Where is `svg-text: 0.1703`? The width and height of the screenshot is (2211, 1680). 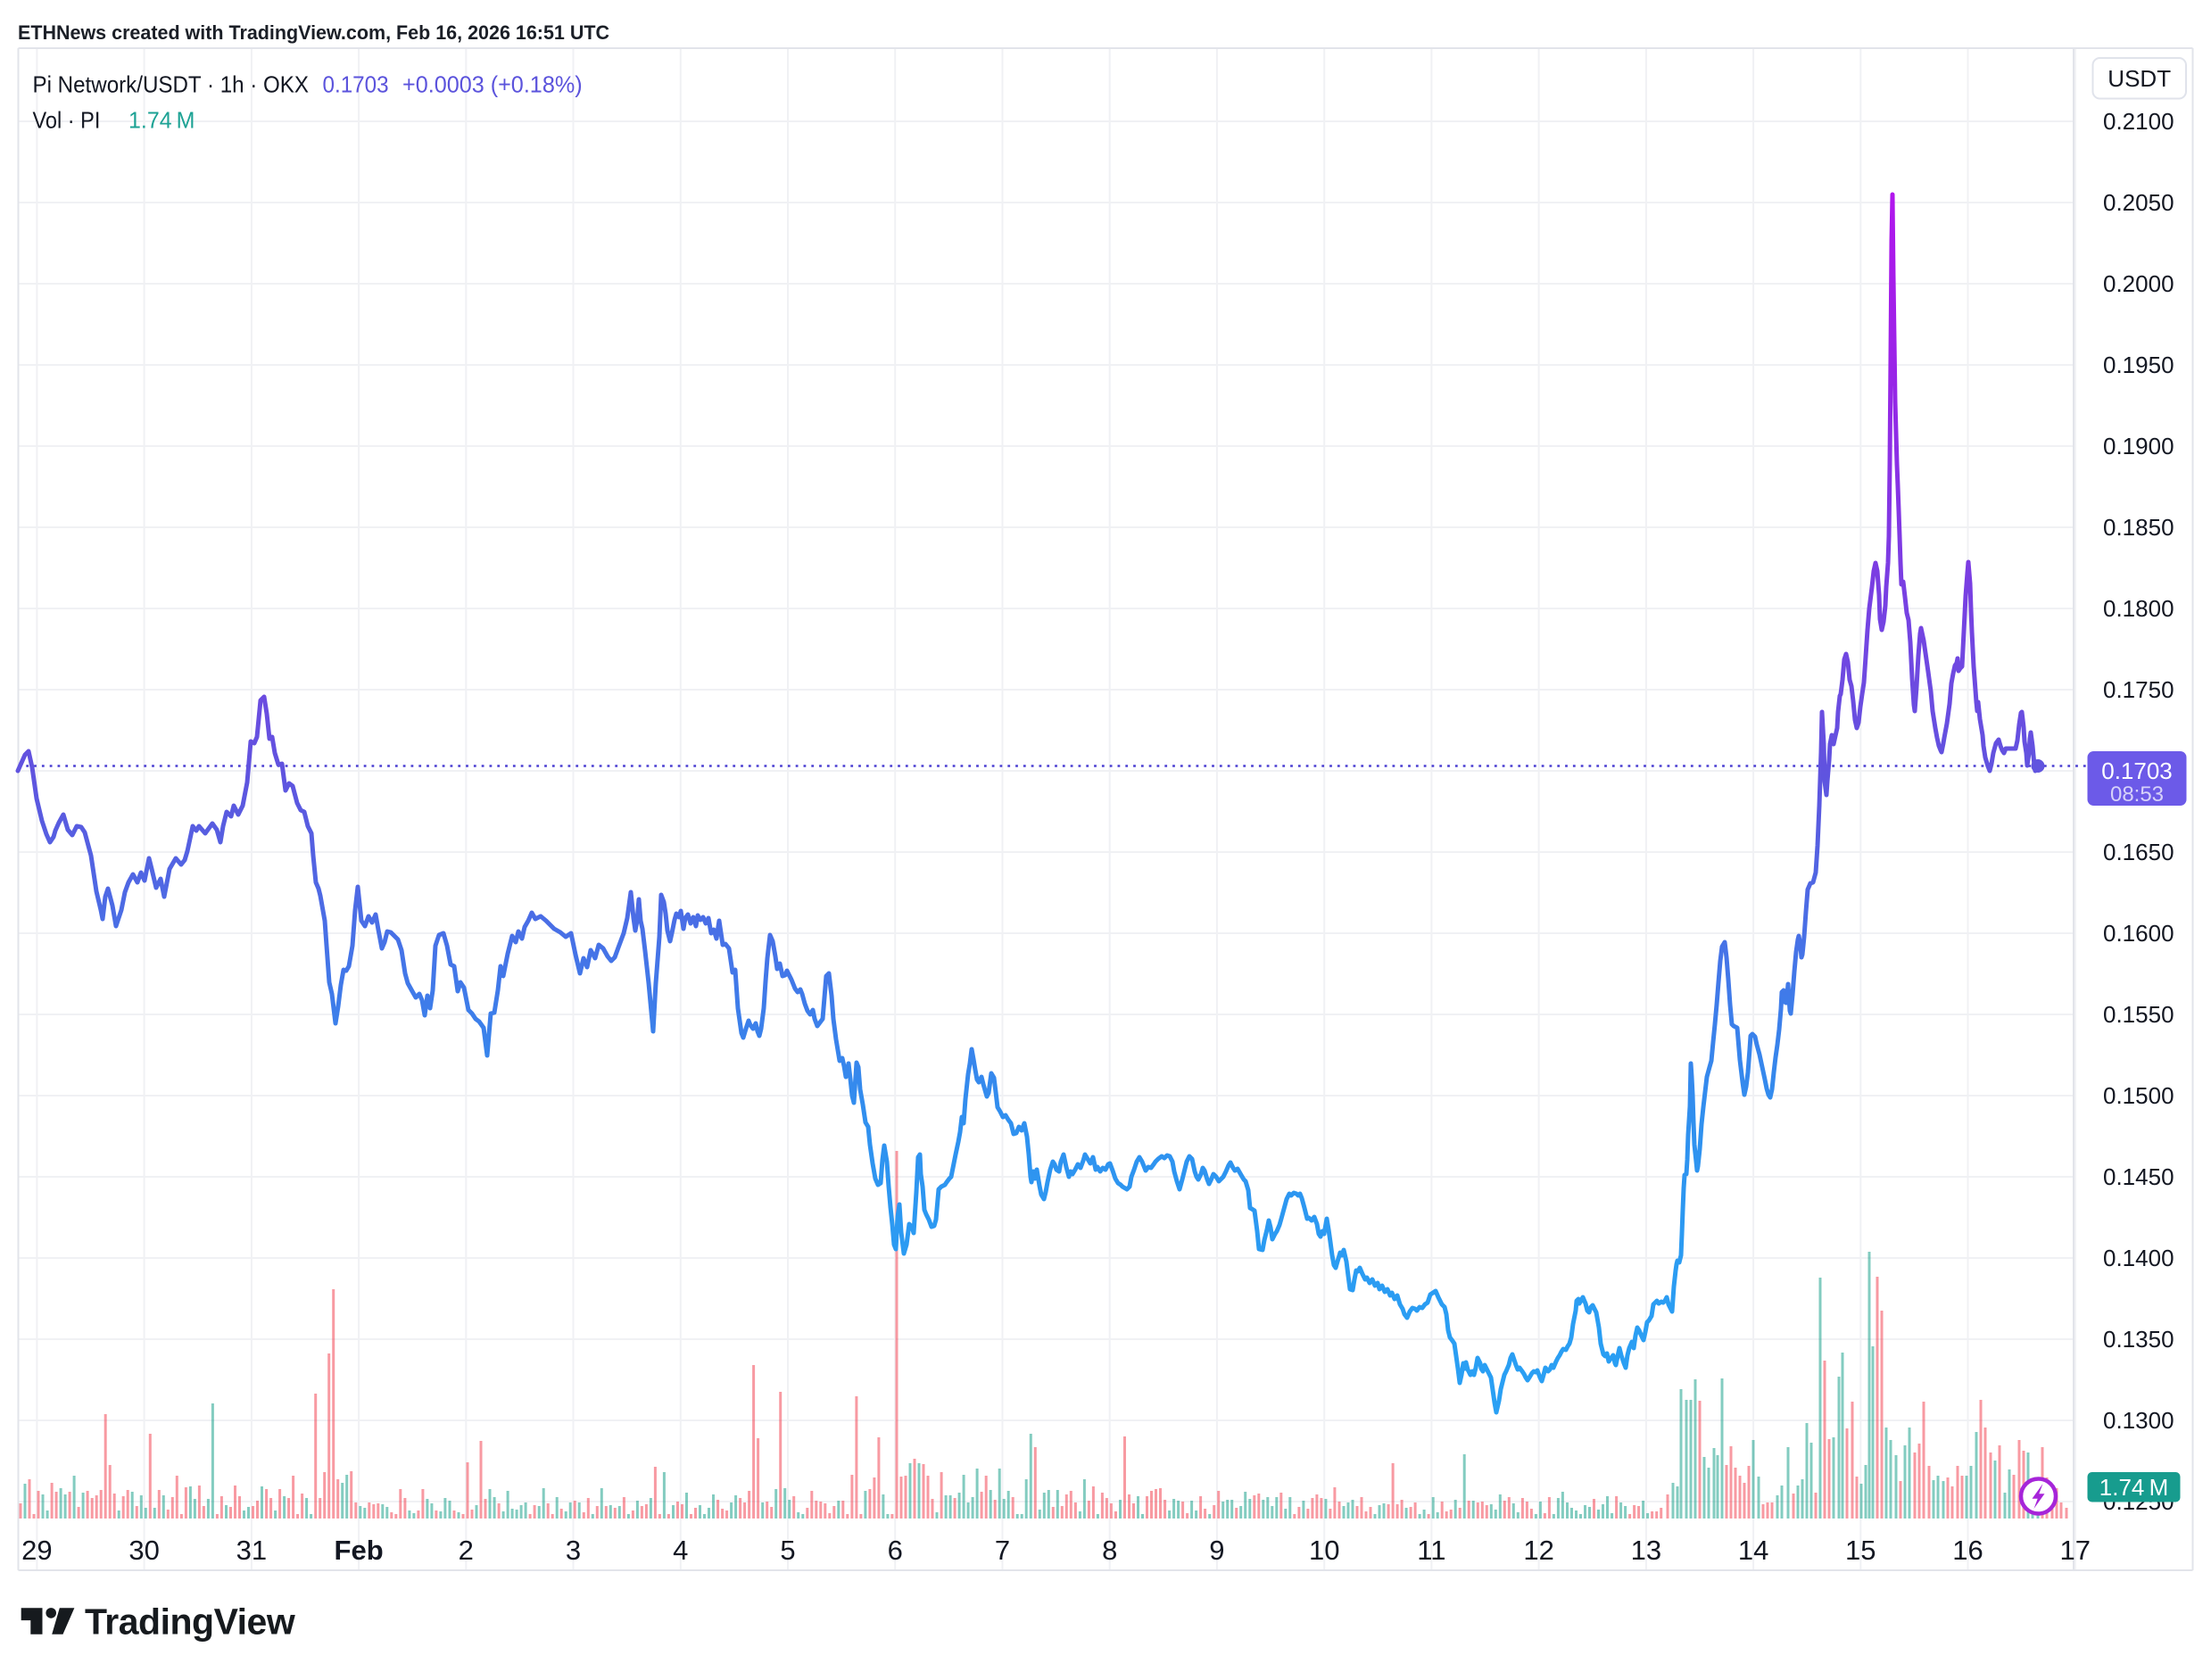 svg-text: 0.1703 is located at coordinates (2137, 770).